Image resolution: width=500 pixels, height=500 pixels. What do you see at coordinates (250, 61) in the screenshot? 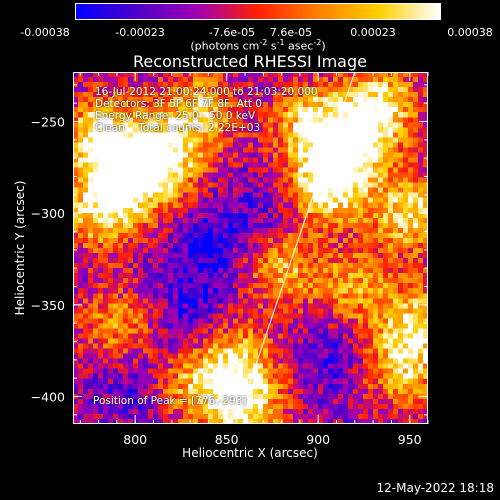
I see `chart-title: Reconstructed RHESSI Image` at bounding box center [250, 61].